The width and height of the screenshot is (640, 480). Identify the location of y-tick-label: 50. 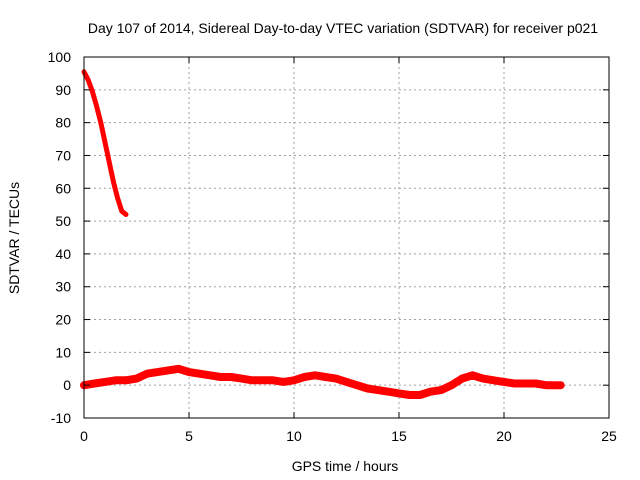
(63, 221).